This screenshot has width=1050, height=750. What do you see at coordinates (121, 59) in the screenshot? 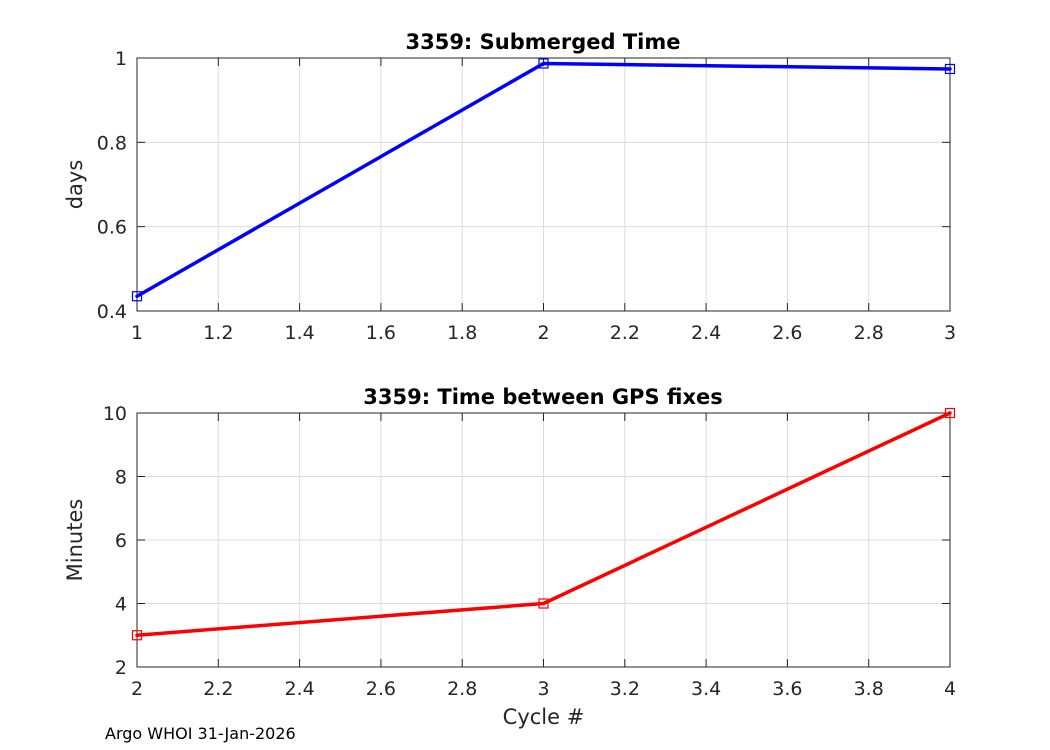
I see `y-tick-label: 1` at bounding box center [121, 59].